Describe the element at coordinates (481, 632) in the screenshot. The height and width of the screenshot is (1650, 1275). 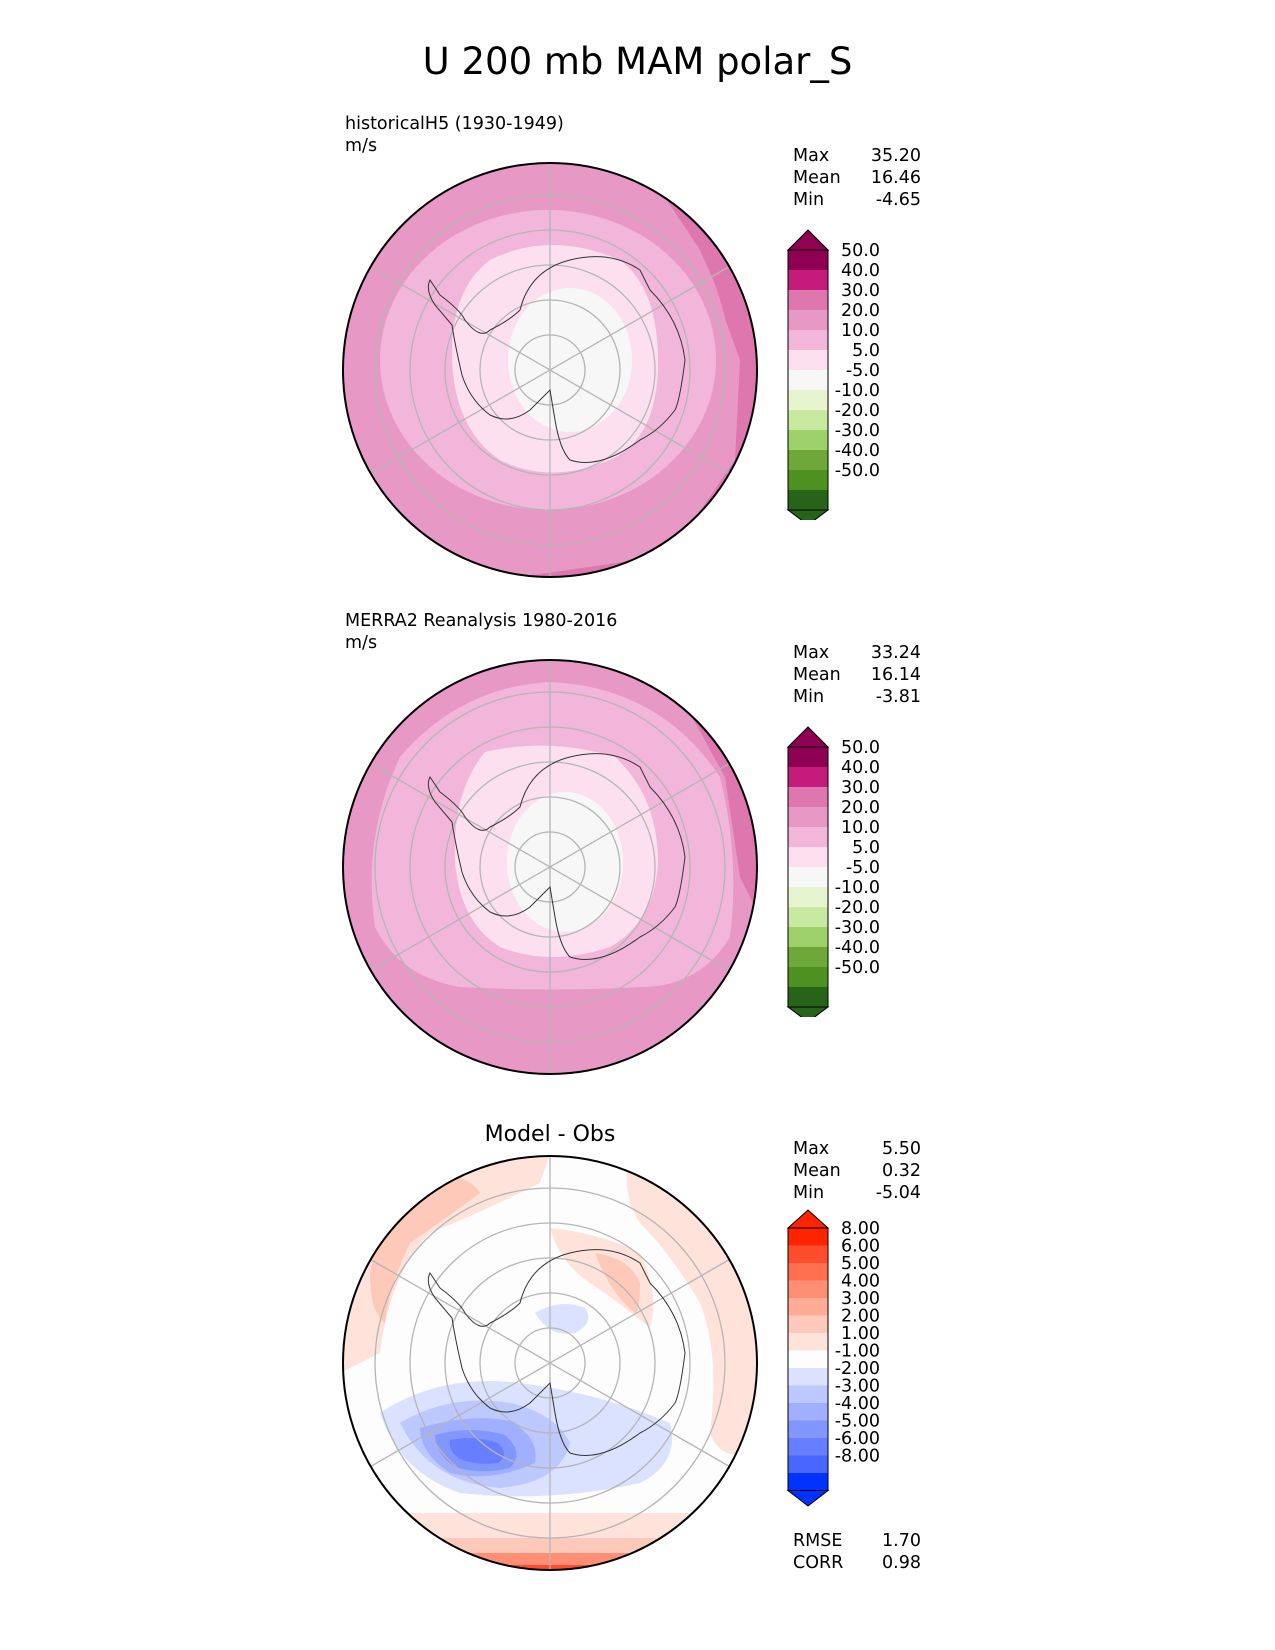
I see `panel2-label: MERRA2 Reanalysis 1980-2016 m/s` at that location.